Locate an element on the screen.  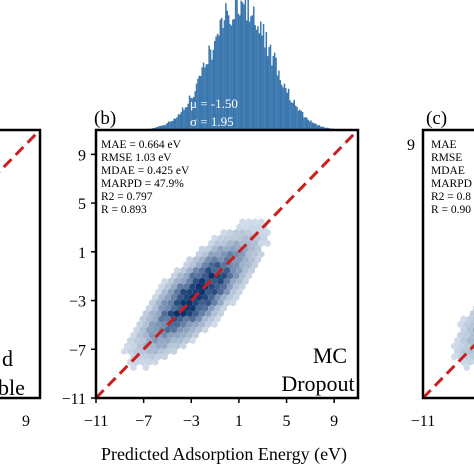
right-stat-r: R = 0.90 is located at coordinates (451, 210).